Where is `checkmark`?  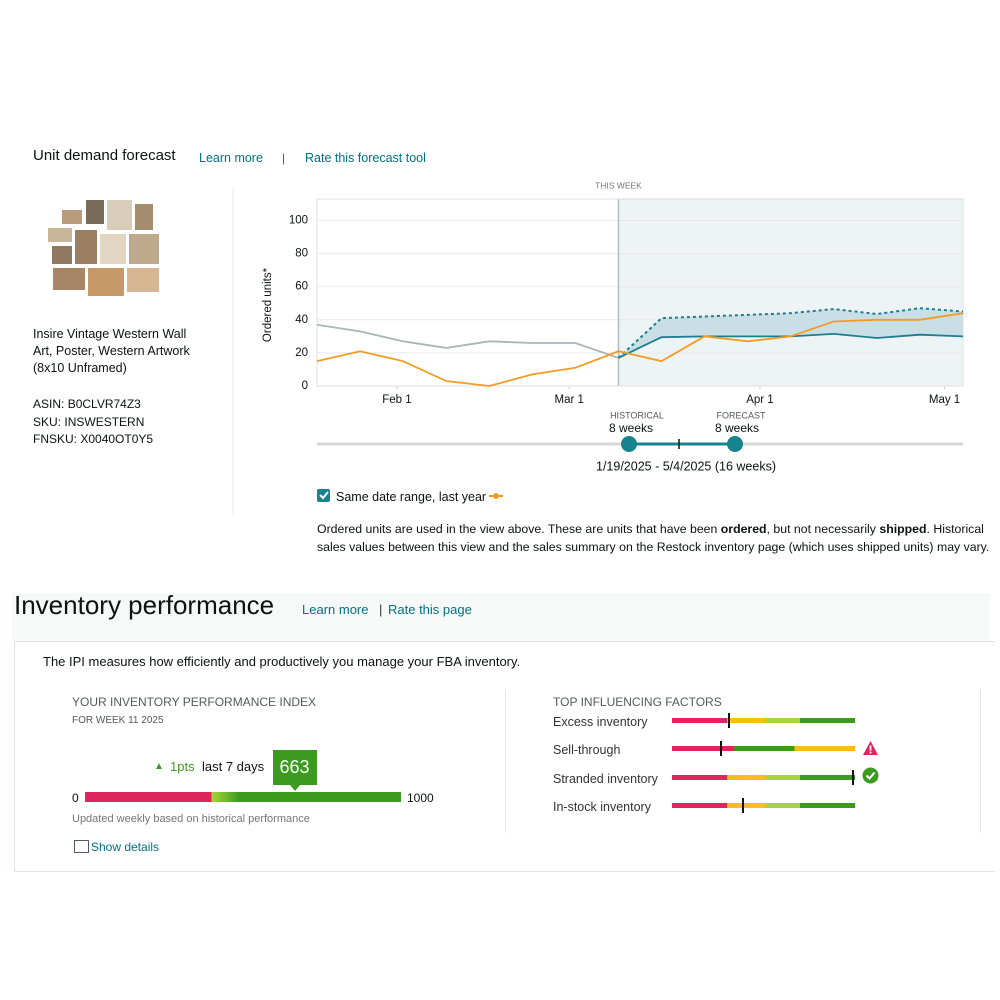 checkmark is located at coordinates (324, 495).